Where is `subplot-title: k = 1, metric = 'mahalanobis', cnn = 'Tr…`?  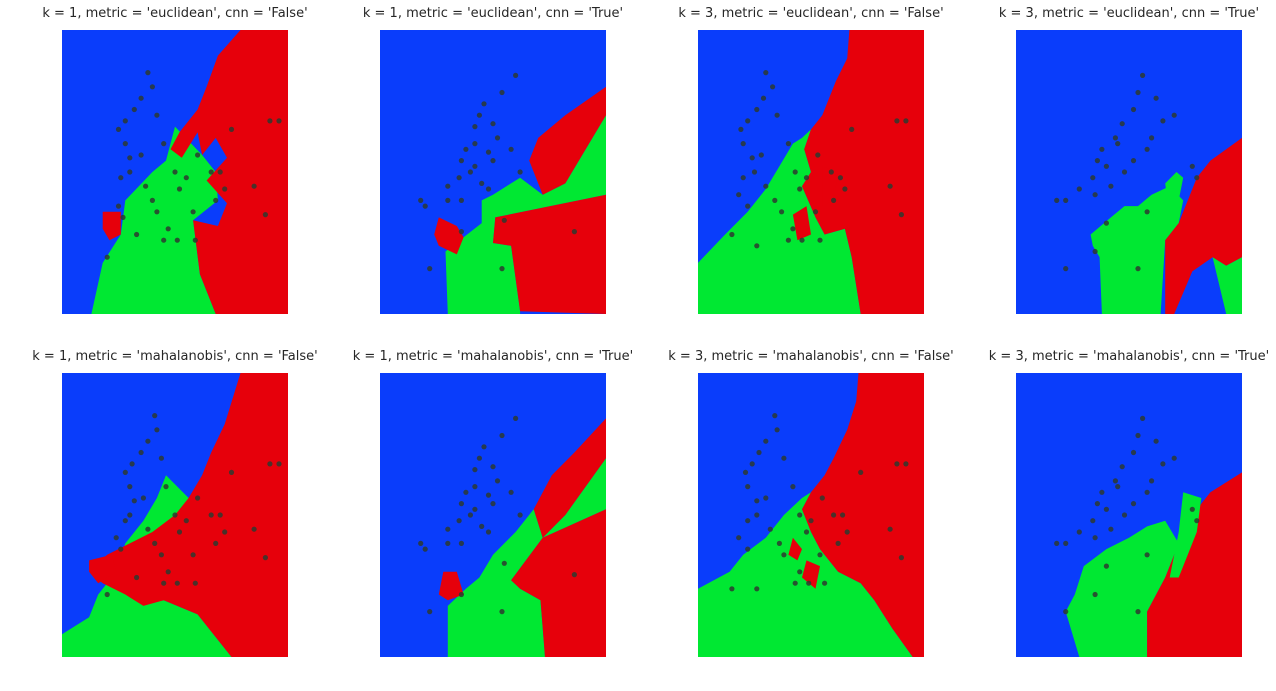
subplot-title: k = 1, metric = 'mahalanobis', cnn = 'Tr… is located at coordinates (493, 356).